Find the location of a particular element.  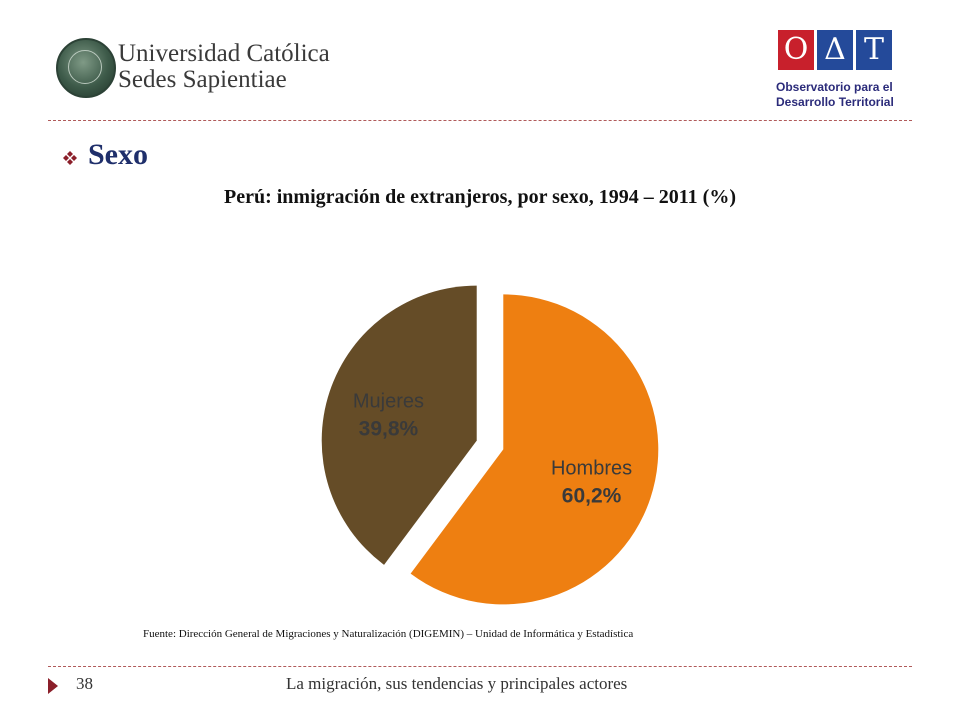

page-number: 38 is located at coordinates (84, 683).